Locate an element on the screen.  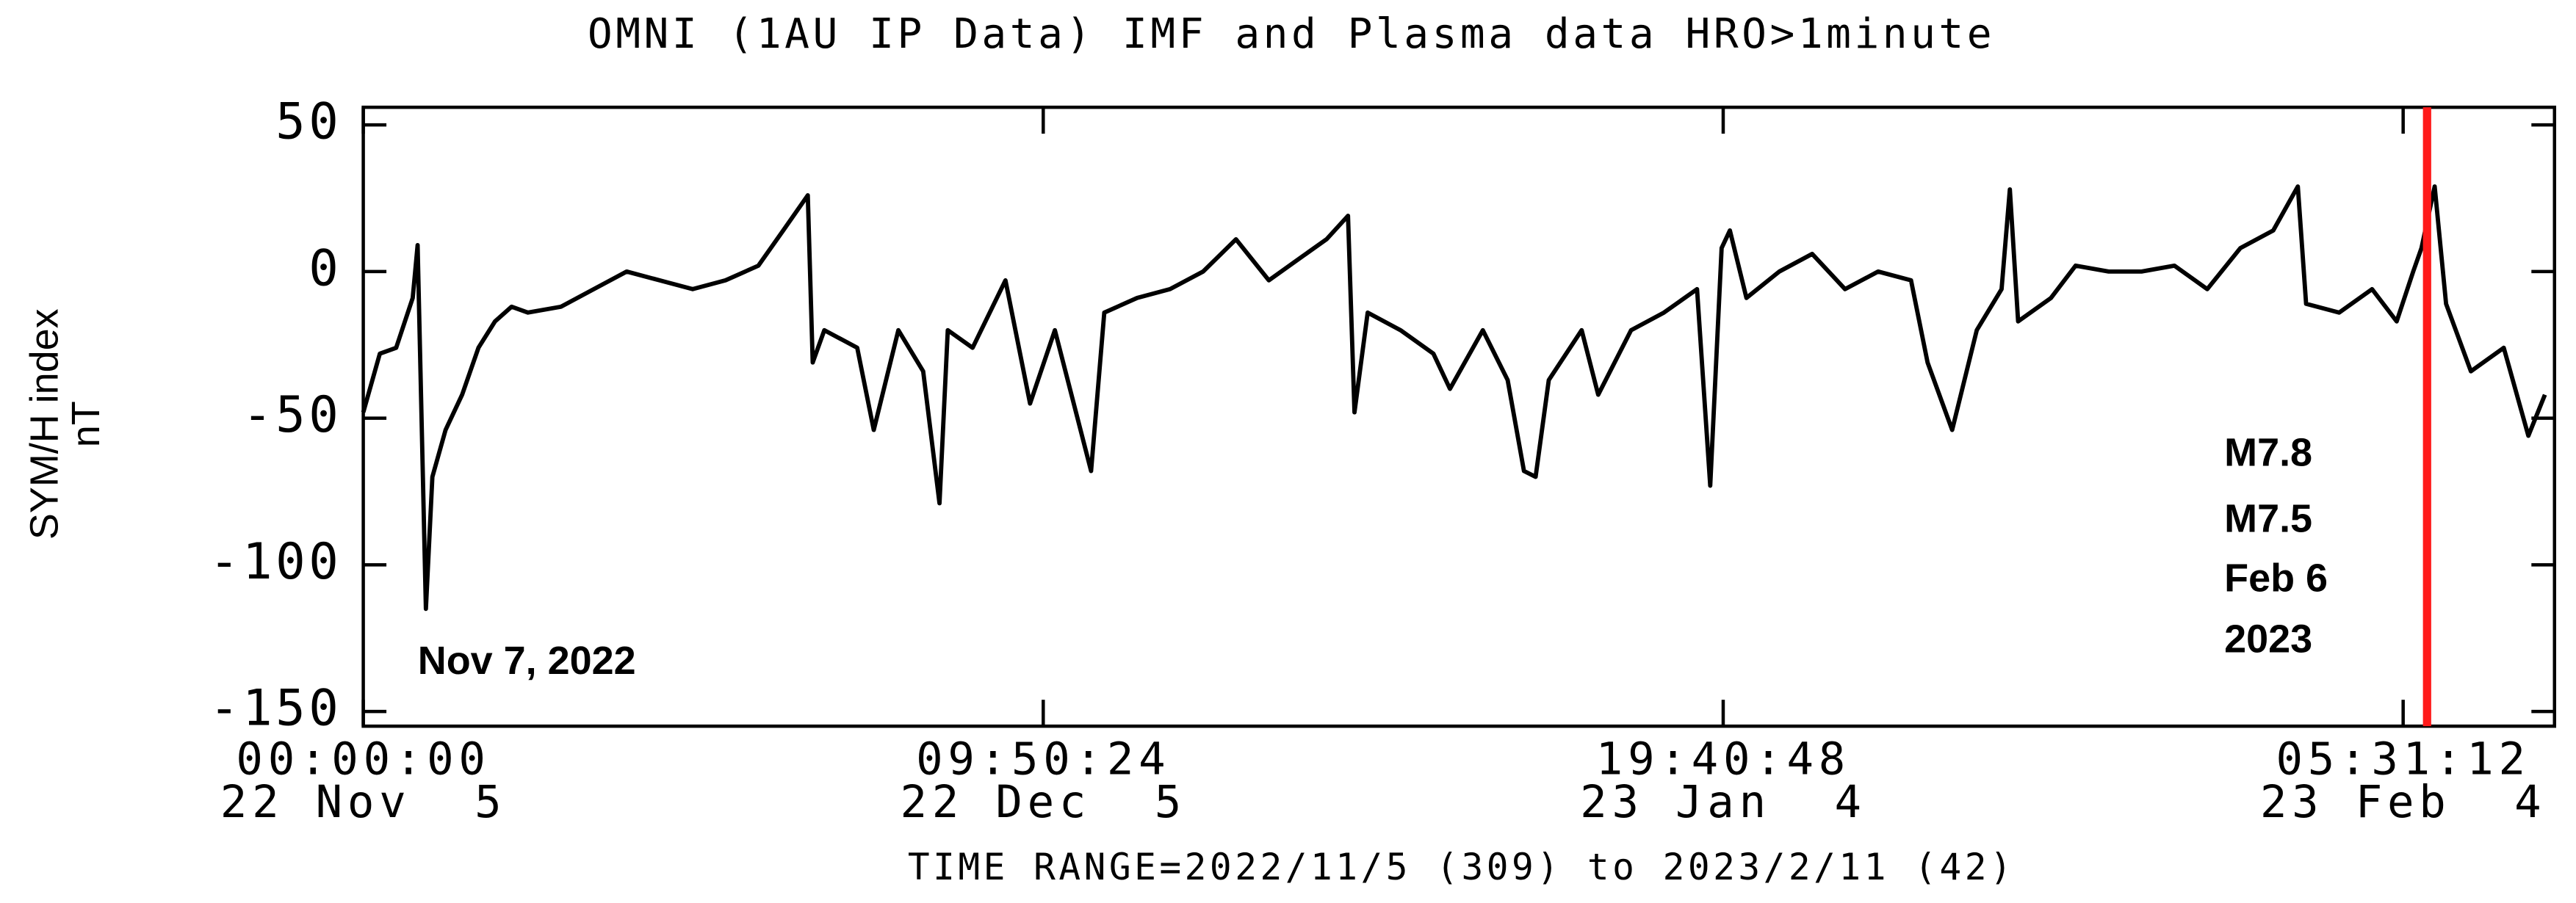
x-tick-label: 19:40:48 23 Jan 4 is located at coordinates (1723, 784).